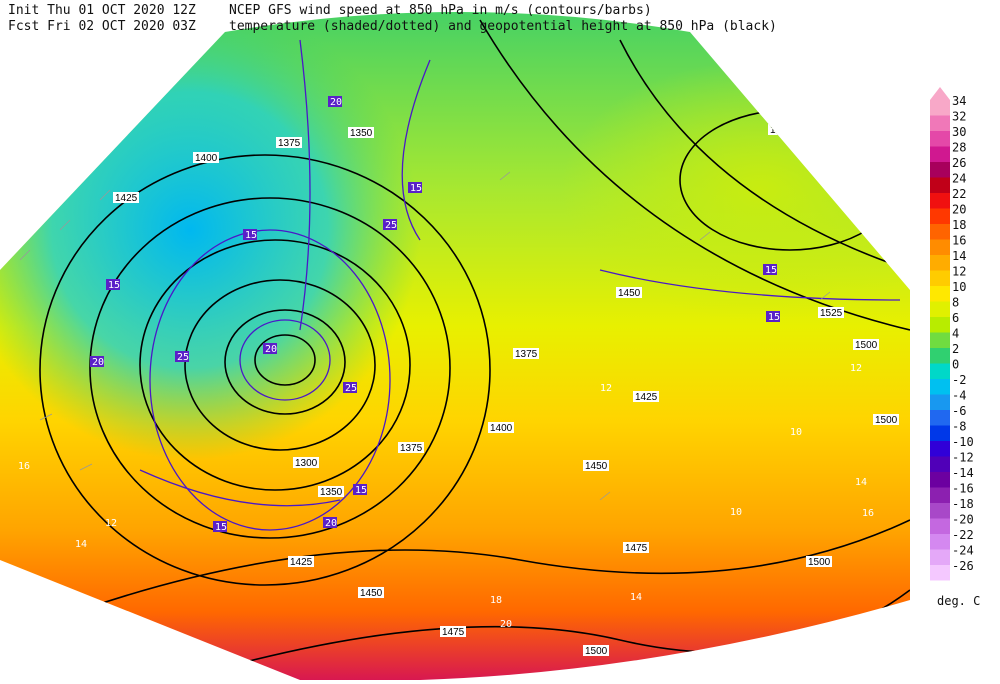 This screenshot has height=684, width=1000. Describe the element at coordinates (959, 132) in the screenshot. I see `colorbar-label: 30` at that location.